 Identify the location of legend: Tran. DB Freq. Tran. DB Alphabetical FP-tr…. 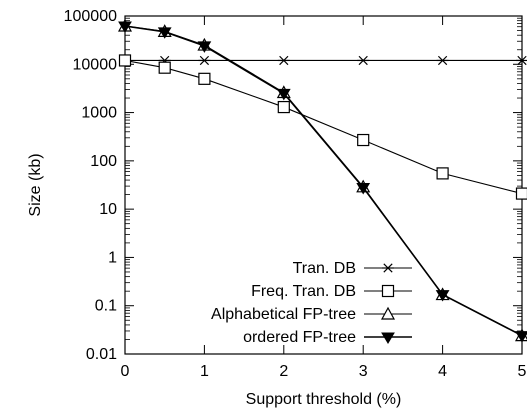
(311, 303).